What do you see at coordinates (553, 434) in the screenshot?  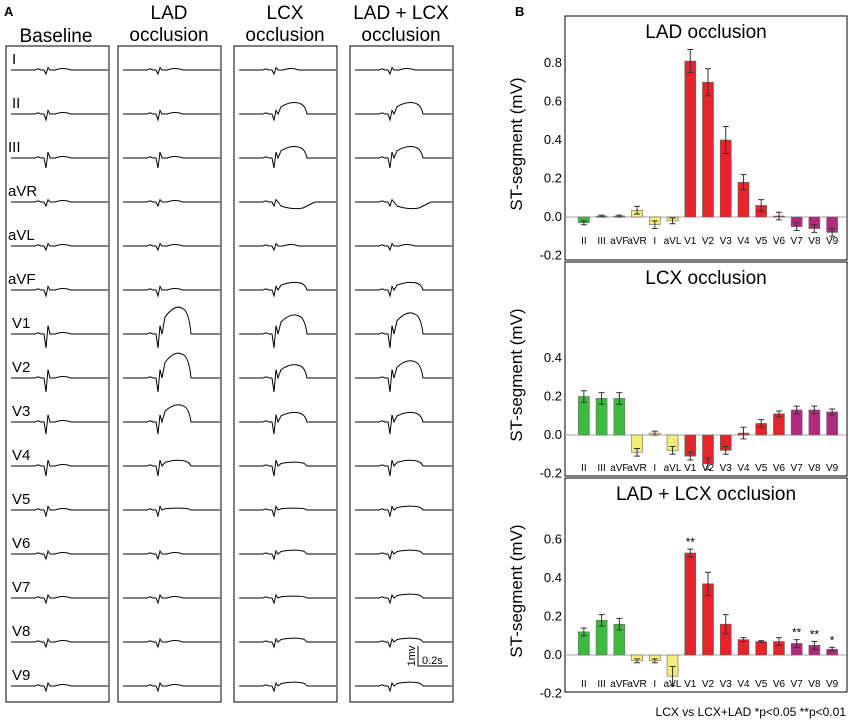 I see `y-tick-label: 0.0` at bounding box center [553, 434].